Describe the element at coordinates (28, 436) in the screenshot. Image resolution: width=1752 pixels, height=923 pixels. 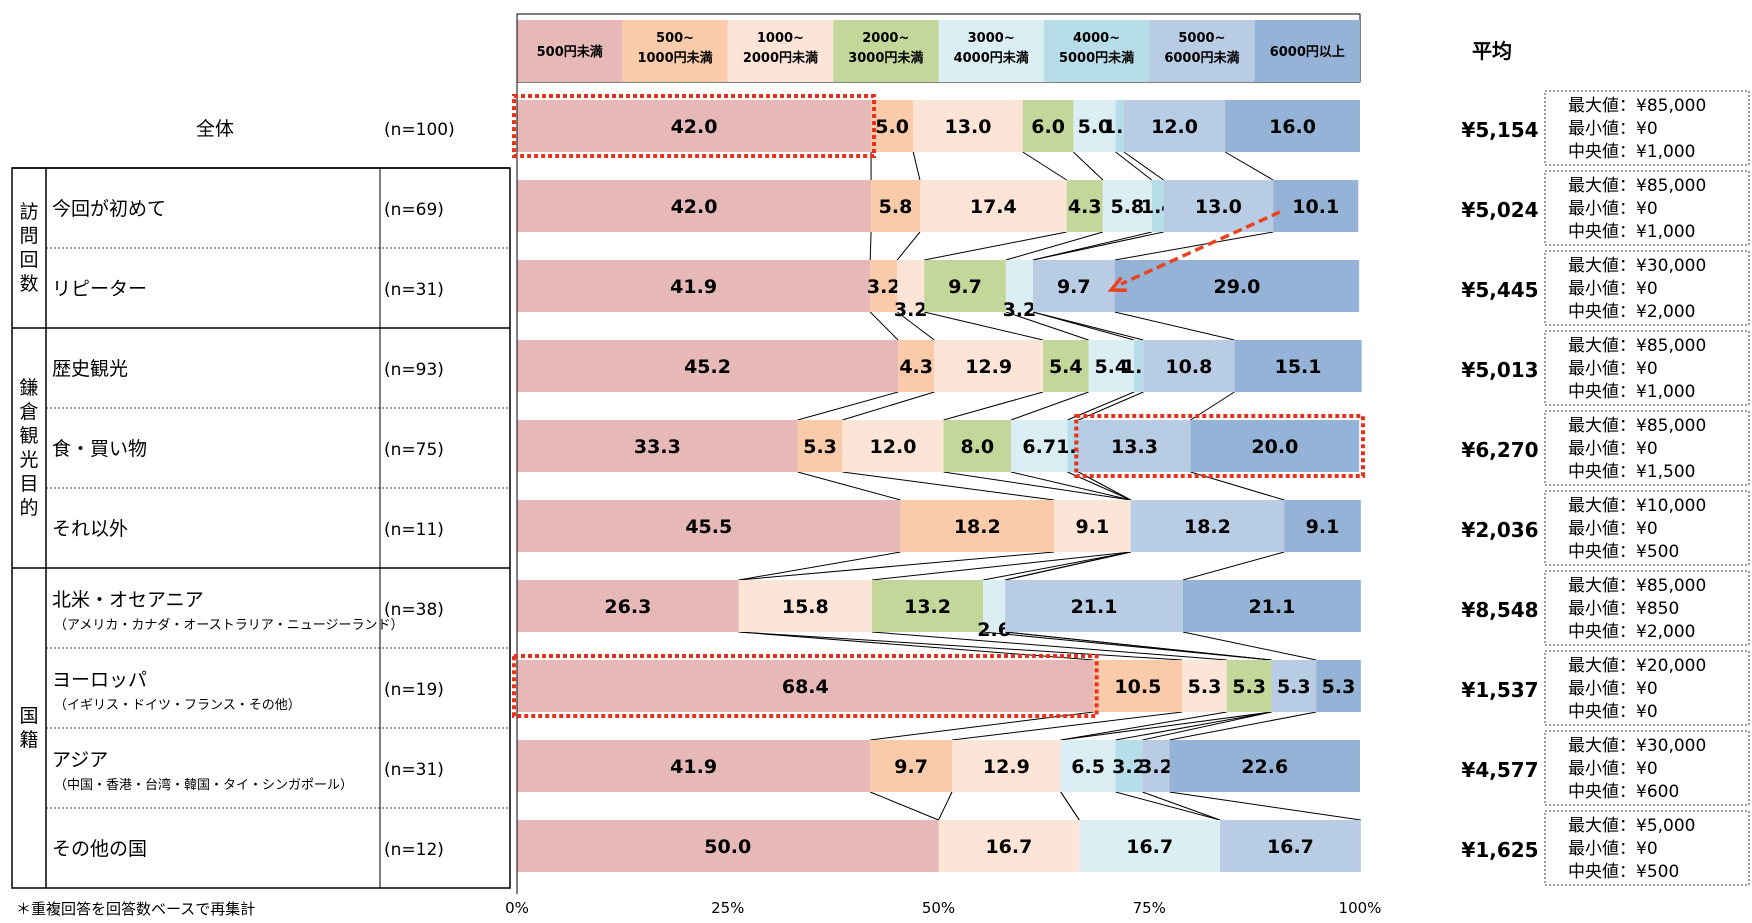
I see `group-label: 観` at that location.